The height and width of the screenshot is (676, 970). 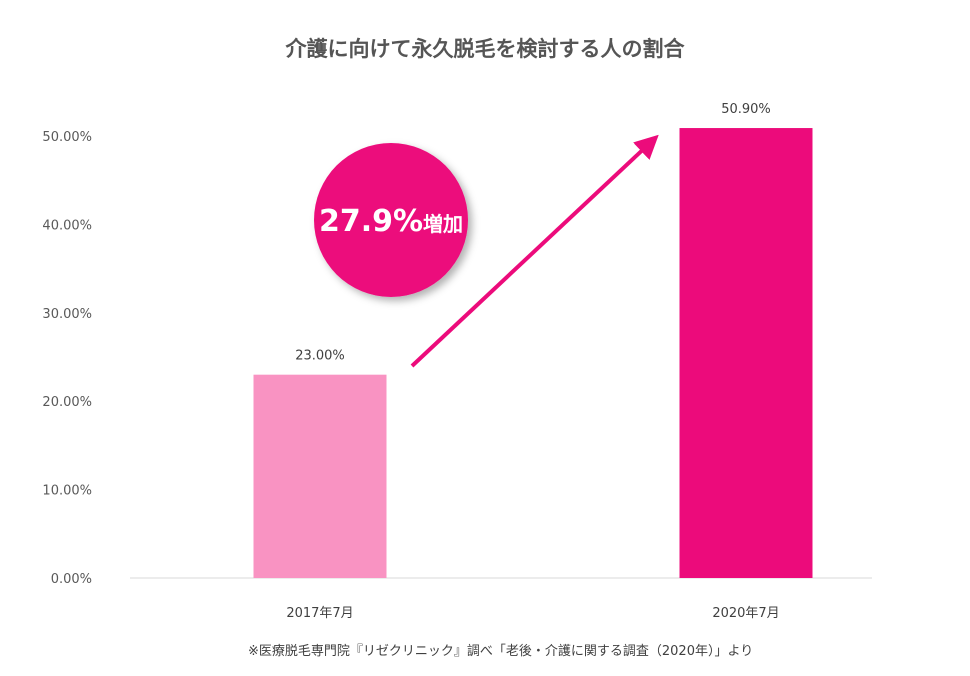 What do you see at coordinates (443, 224) in the screenshot?
I see `increase-suffix: 増加` at bounding box center [443, 224].